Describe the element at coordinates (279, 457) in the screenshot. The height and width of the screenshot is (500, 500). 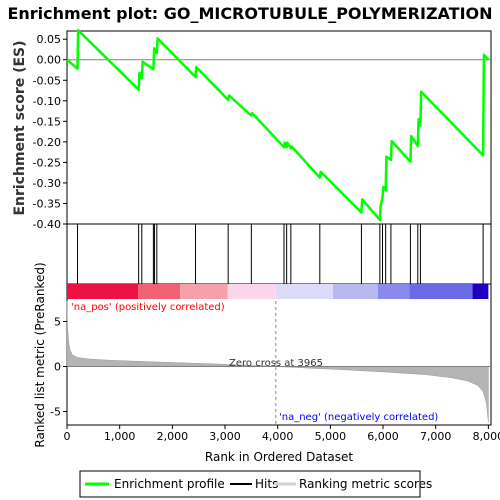
I see `x-axis-label: Rank in Ordered Dataset` at that location.